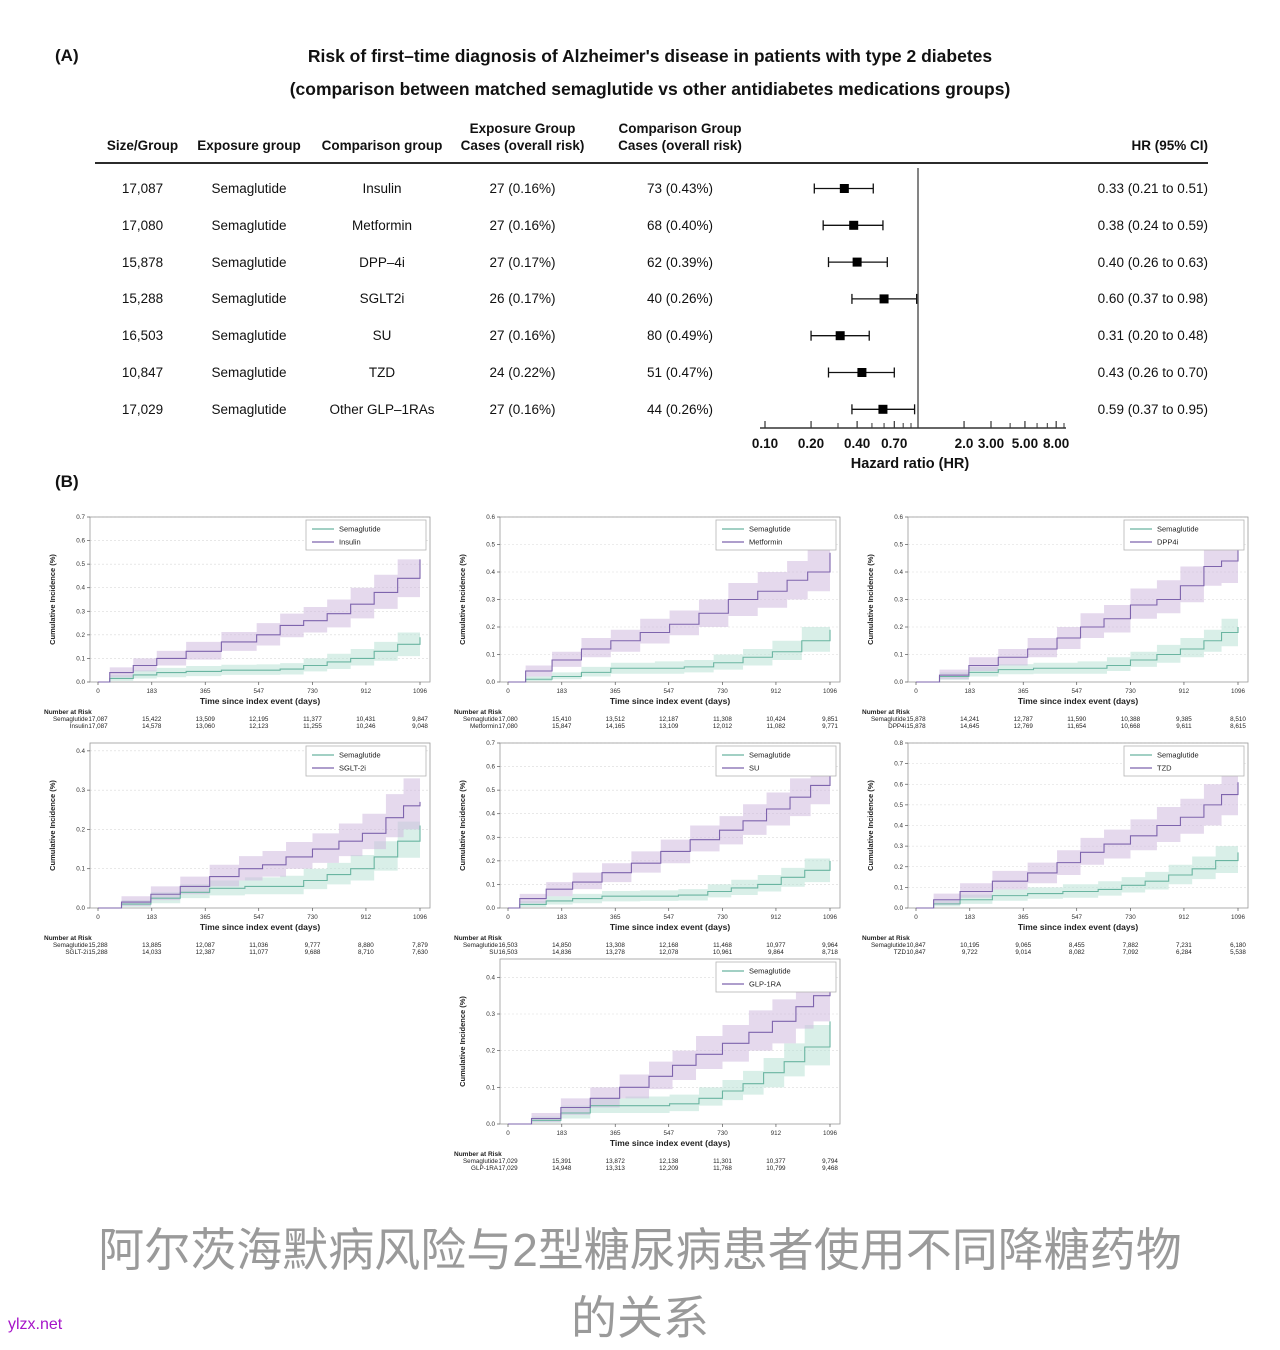 This screenshot has width=1280, height=1350. Describe the element at coordinates (366, 945) in the screenshot. I see `svg-text: 8,880` at that location.